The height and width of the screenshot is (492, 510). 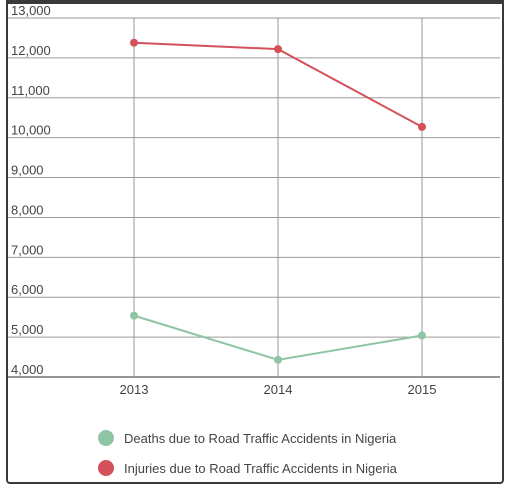 What do you see at coordinates (422, 389) in the screenshot?
I see `x-tick-label: 2015` at bounding box center [422, 389].